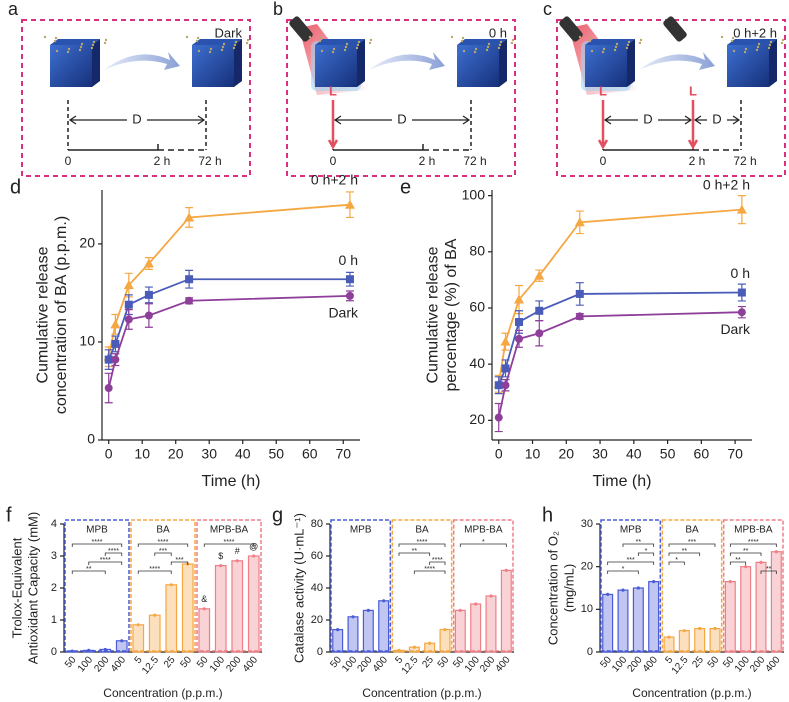  What do you see at coordinates (54, 588) in the screenshot?
I see `y-tick-label: 2` at bounding box center [54, 588].